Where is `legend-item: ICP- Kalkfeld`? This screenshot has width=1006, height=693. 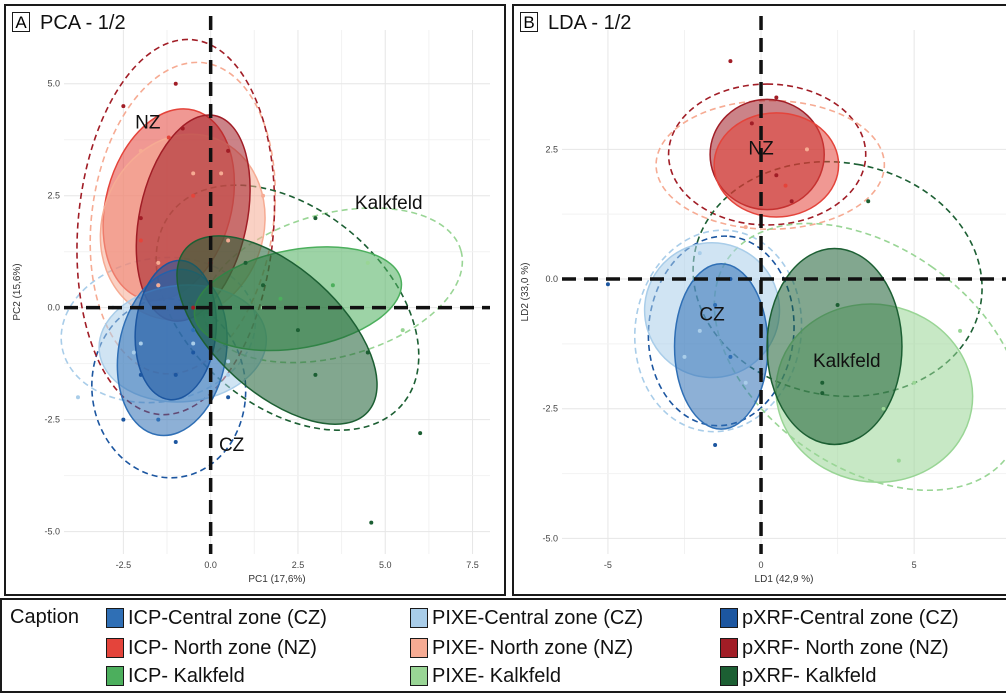
legend-item: ICP- Kalkfeld is located at coordinates (175, 676).